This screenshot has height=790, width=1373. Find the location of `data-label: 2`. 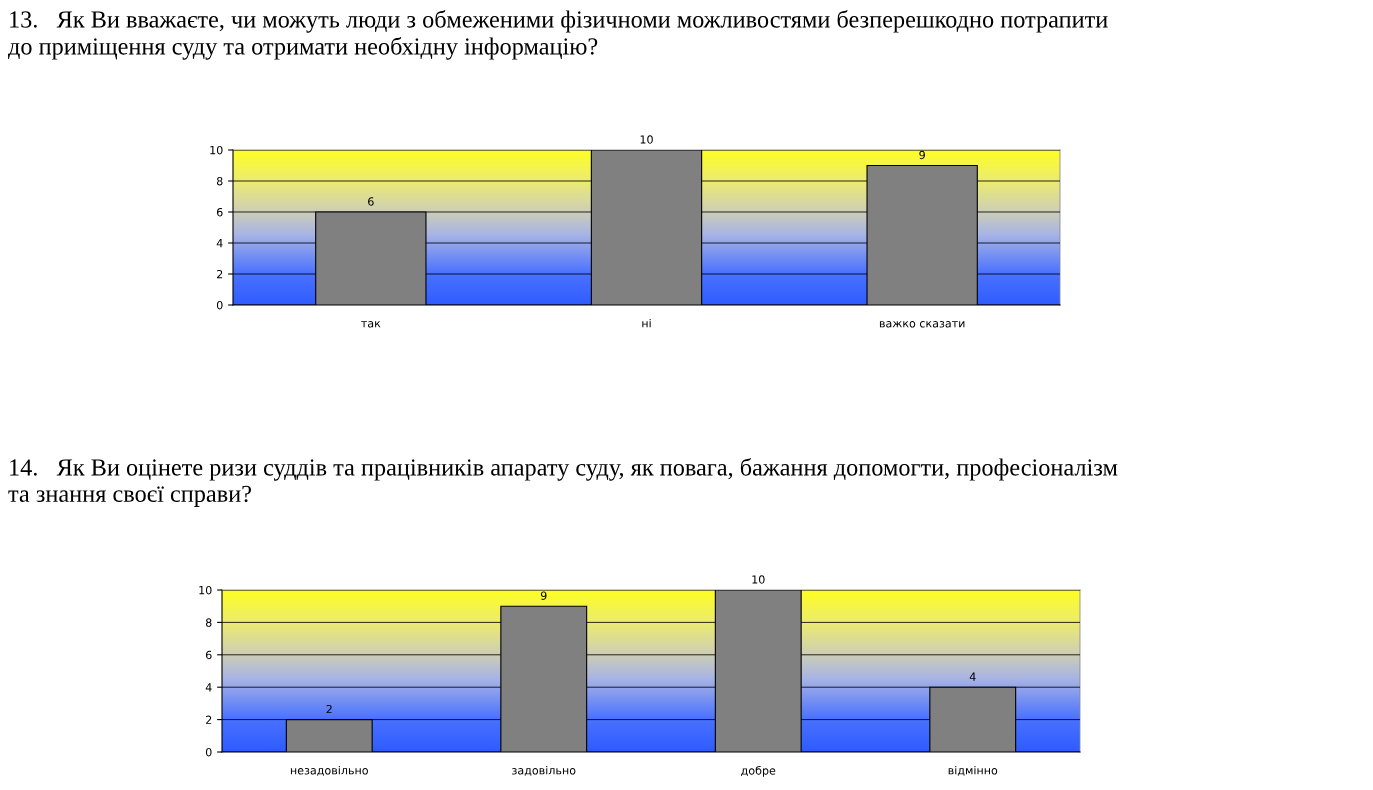

data-label: 2 is located at coordinates (329, 709).